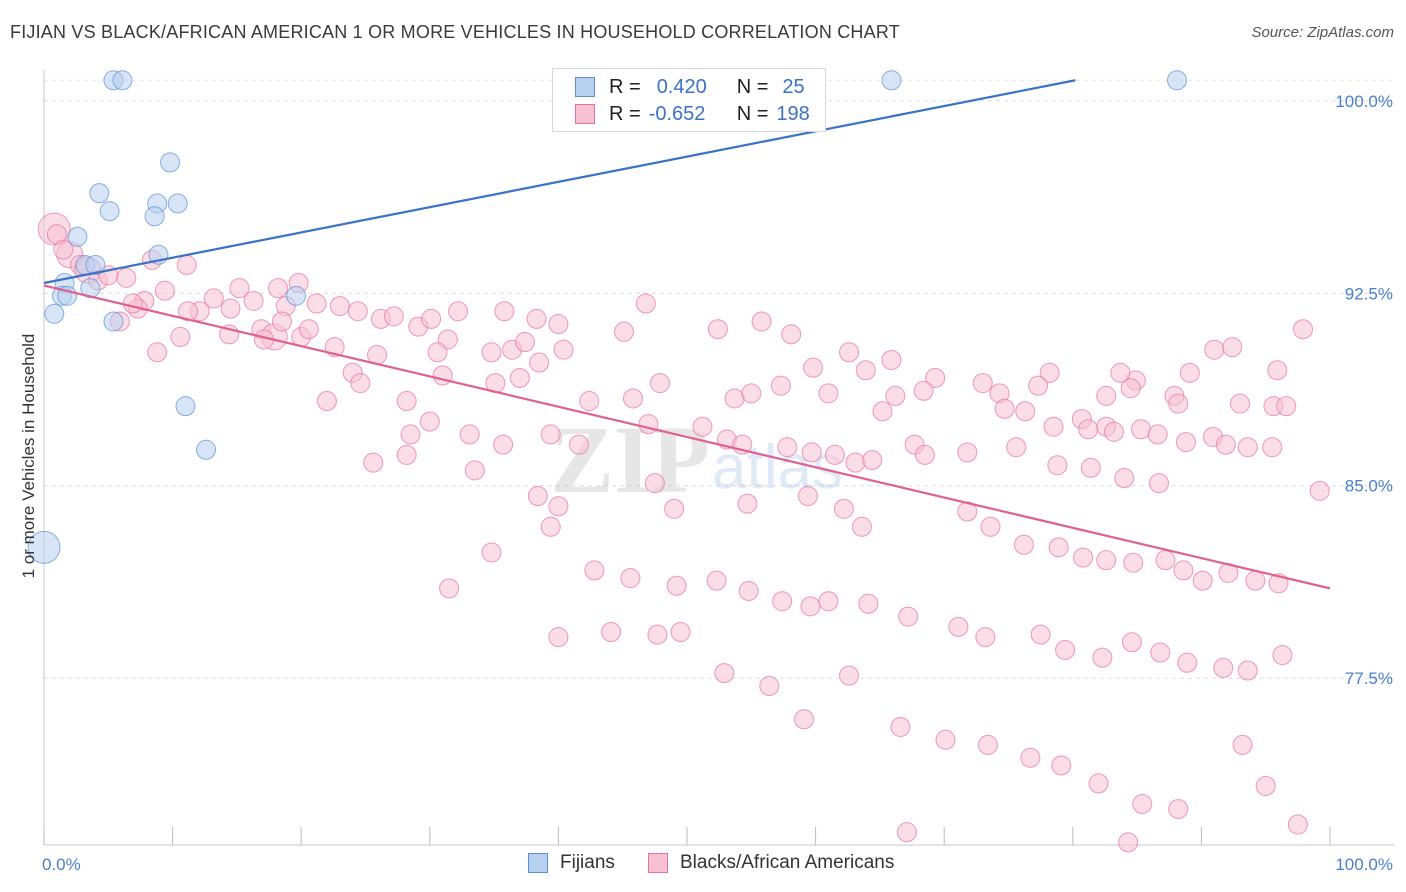 The width and height of the screenshot is (1406, 892). Describe the element at coordinates (587, 862) in the screenshot. I see `bottom-legend-label-fijians: Fijians` at that location.